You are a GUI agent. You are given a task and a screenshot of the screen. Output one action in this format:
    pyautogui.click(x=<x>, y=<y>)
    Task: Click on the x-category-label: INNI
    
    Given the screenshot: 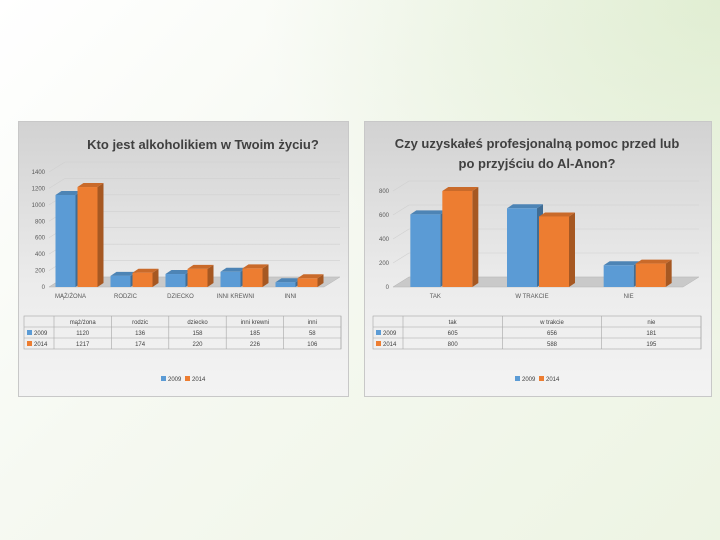 What is the action you would take?
    pyautogui.click(x=291, y=297)
    